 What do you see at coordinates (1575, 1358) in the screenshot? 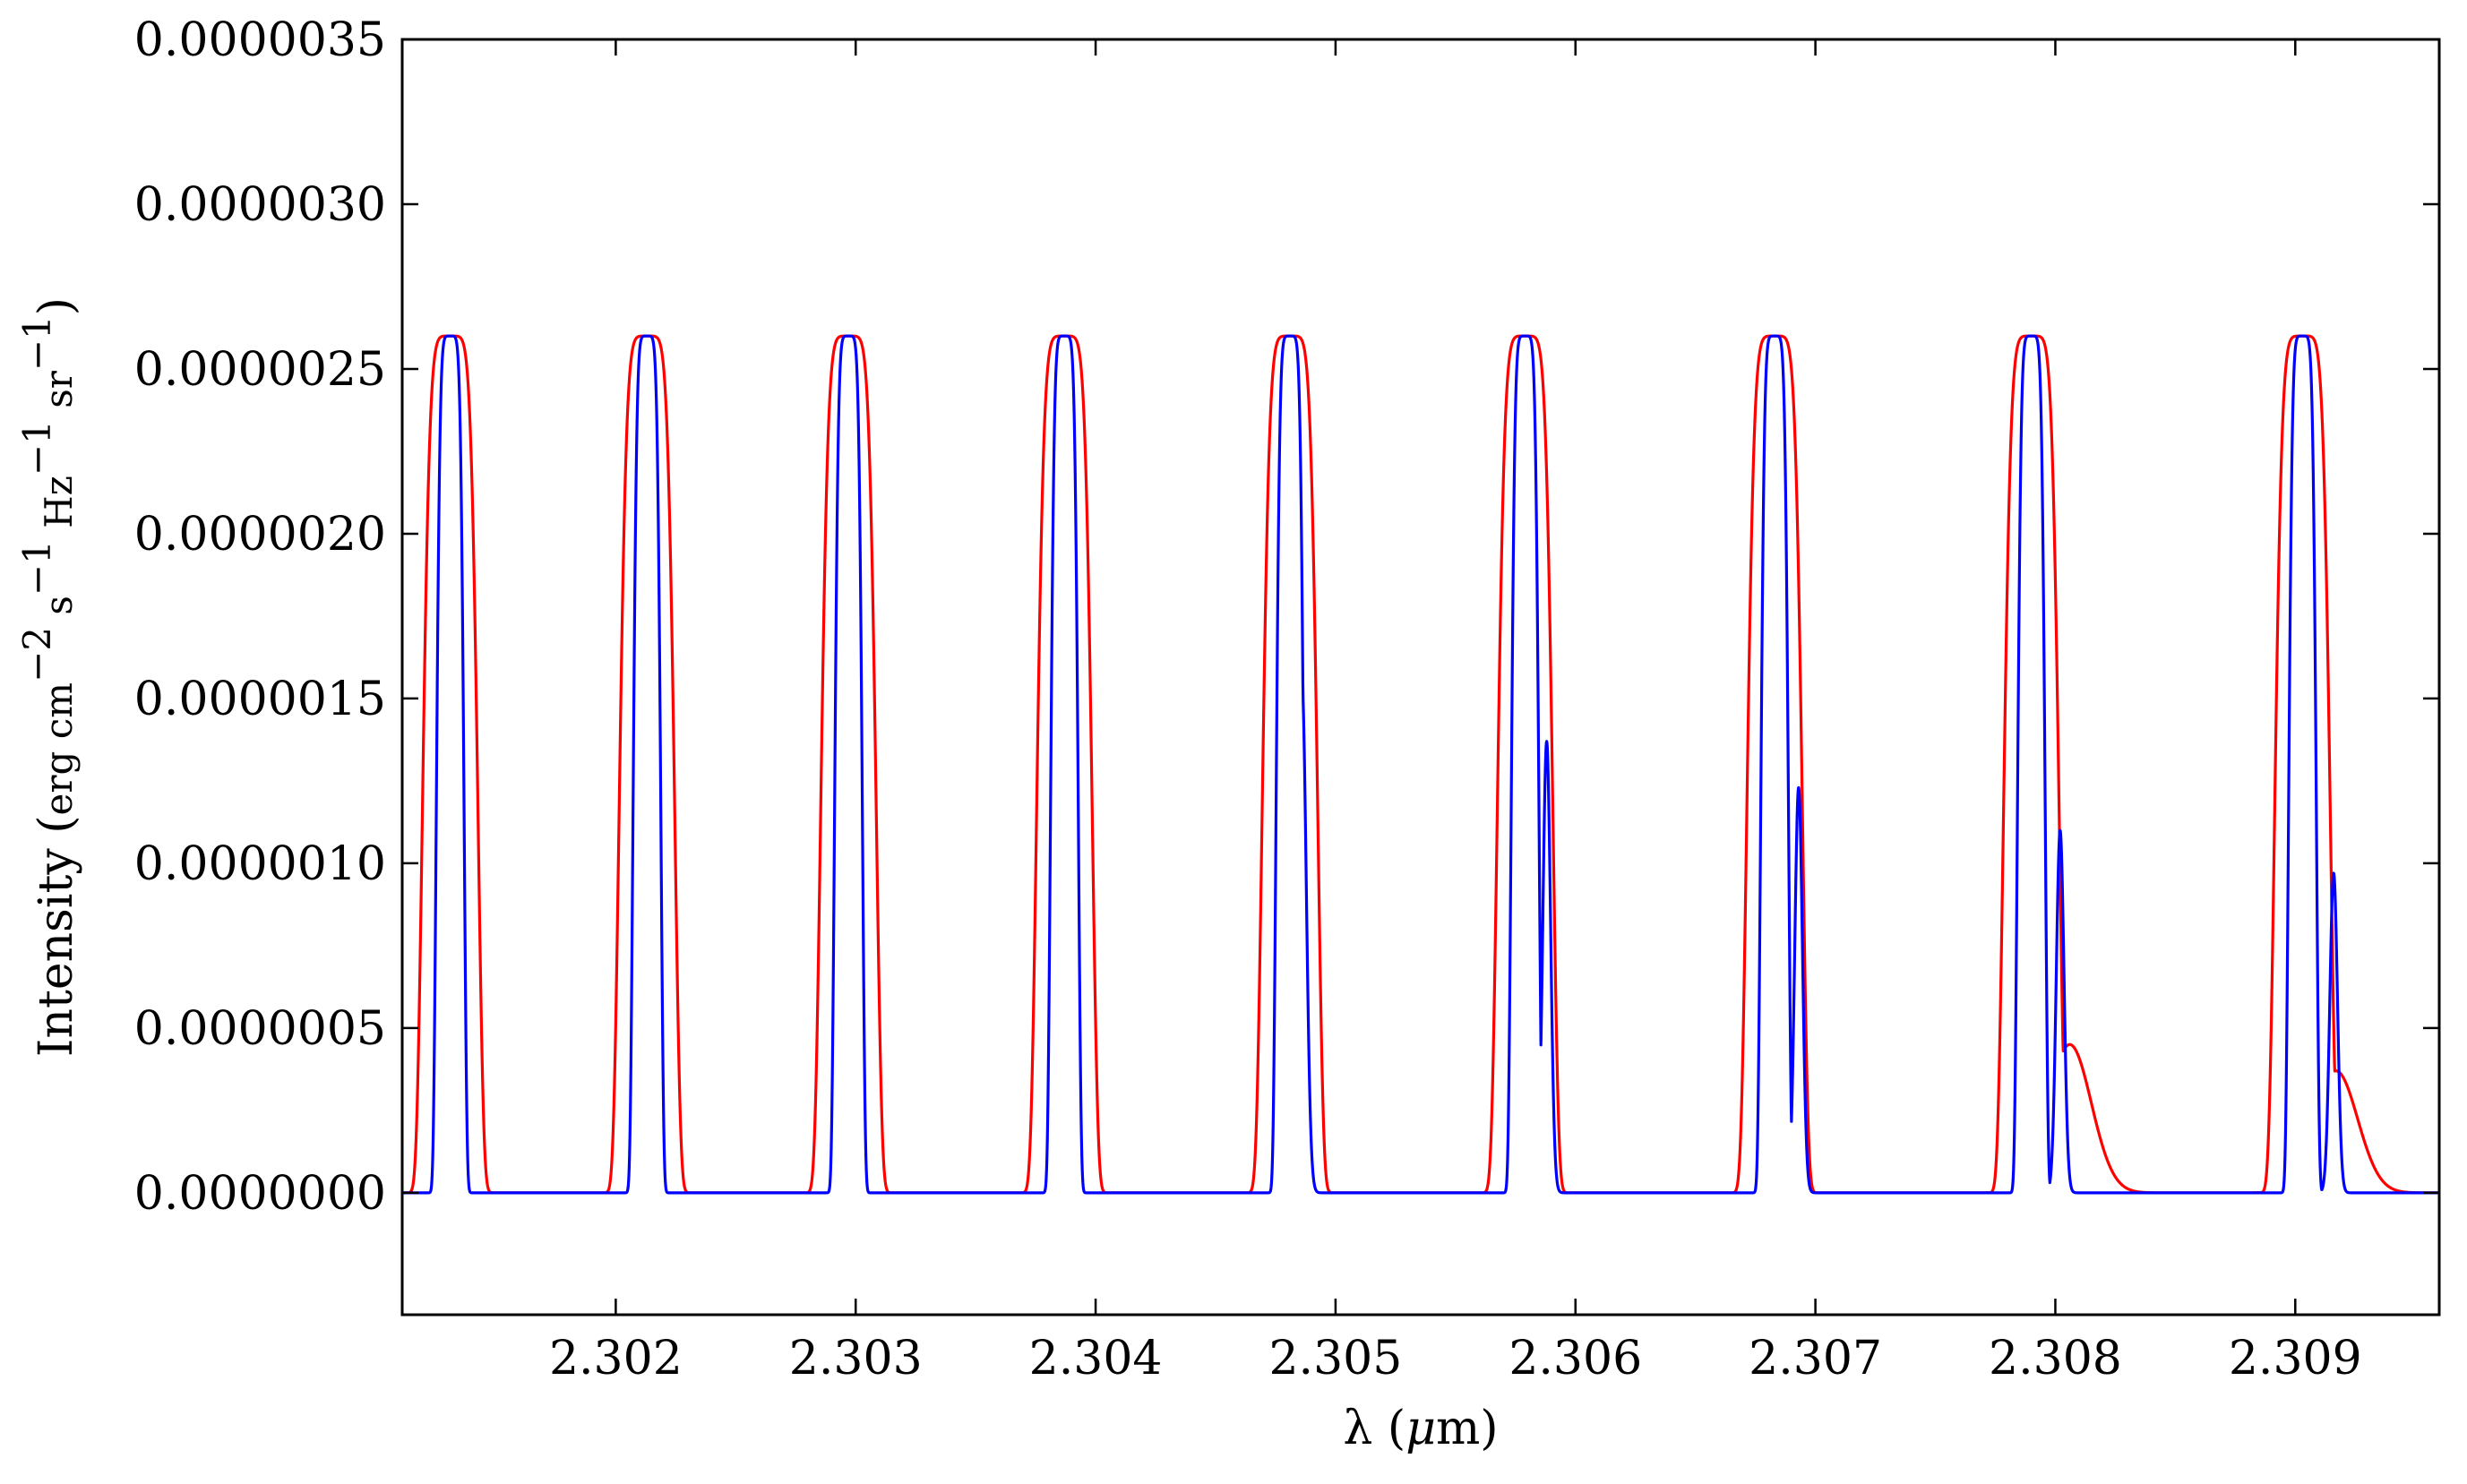
I see `x-tick-label: 2.306` at bounding box center [1575, 1358].